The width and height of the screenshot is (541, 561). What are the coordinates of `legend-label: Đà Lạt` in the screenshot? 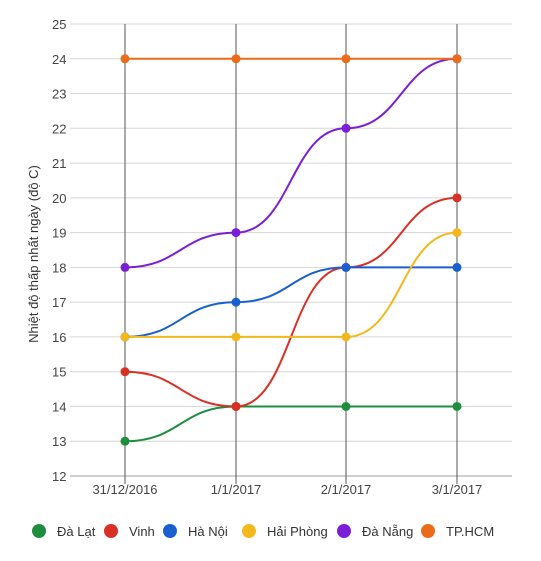 It's located at (76, 531).